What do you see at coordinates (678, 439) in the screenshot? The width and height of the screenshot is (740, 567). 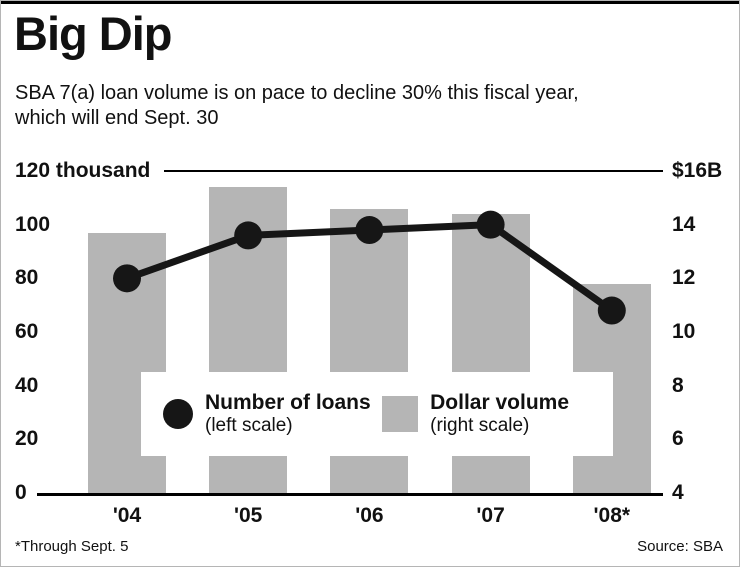 I see `right-axis-tick-label: 6` at bounding box center [678, 439].